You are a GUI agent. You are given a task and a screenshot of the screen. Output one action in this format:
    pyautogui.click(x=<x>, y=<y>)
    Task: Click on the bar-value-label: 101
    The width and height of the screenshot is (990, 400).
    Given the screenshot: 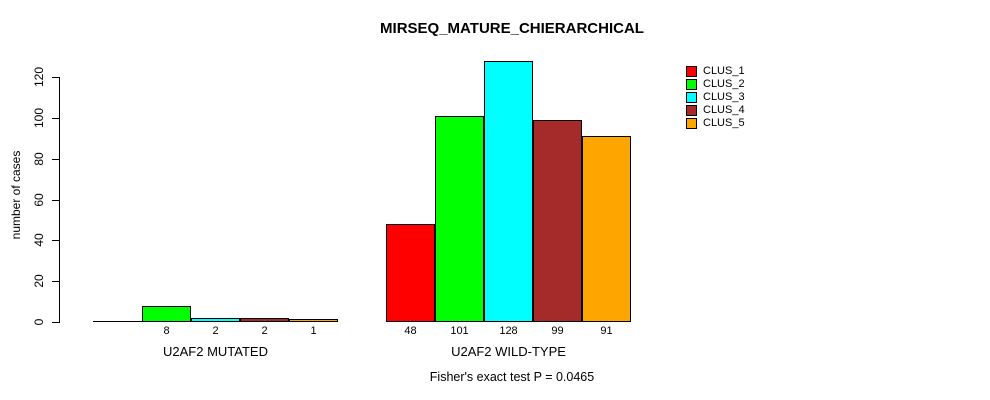 What is the action you would take?
    pyautogui.click(x=459, y=331)
    